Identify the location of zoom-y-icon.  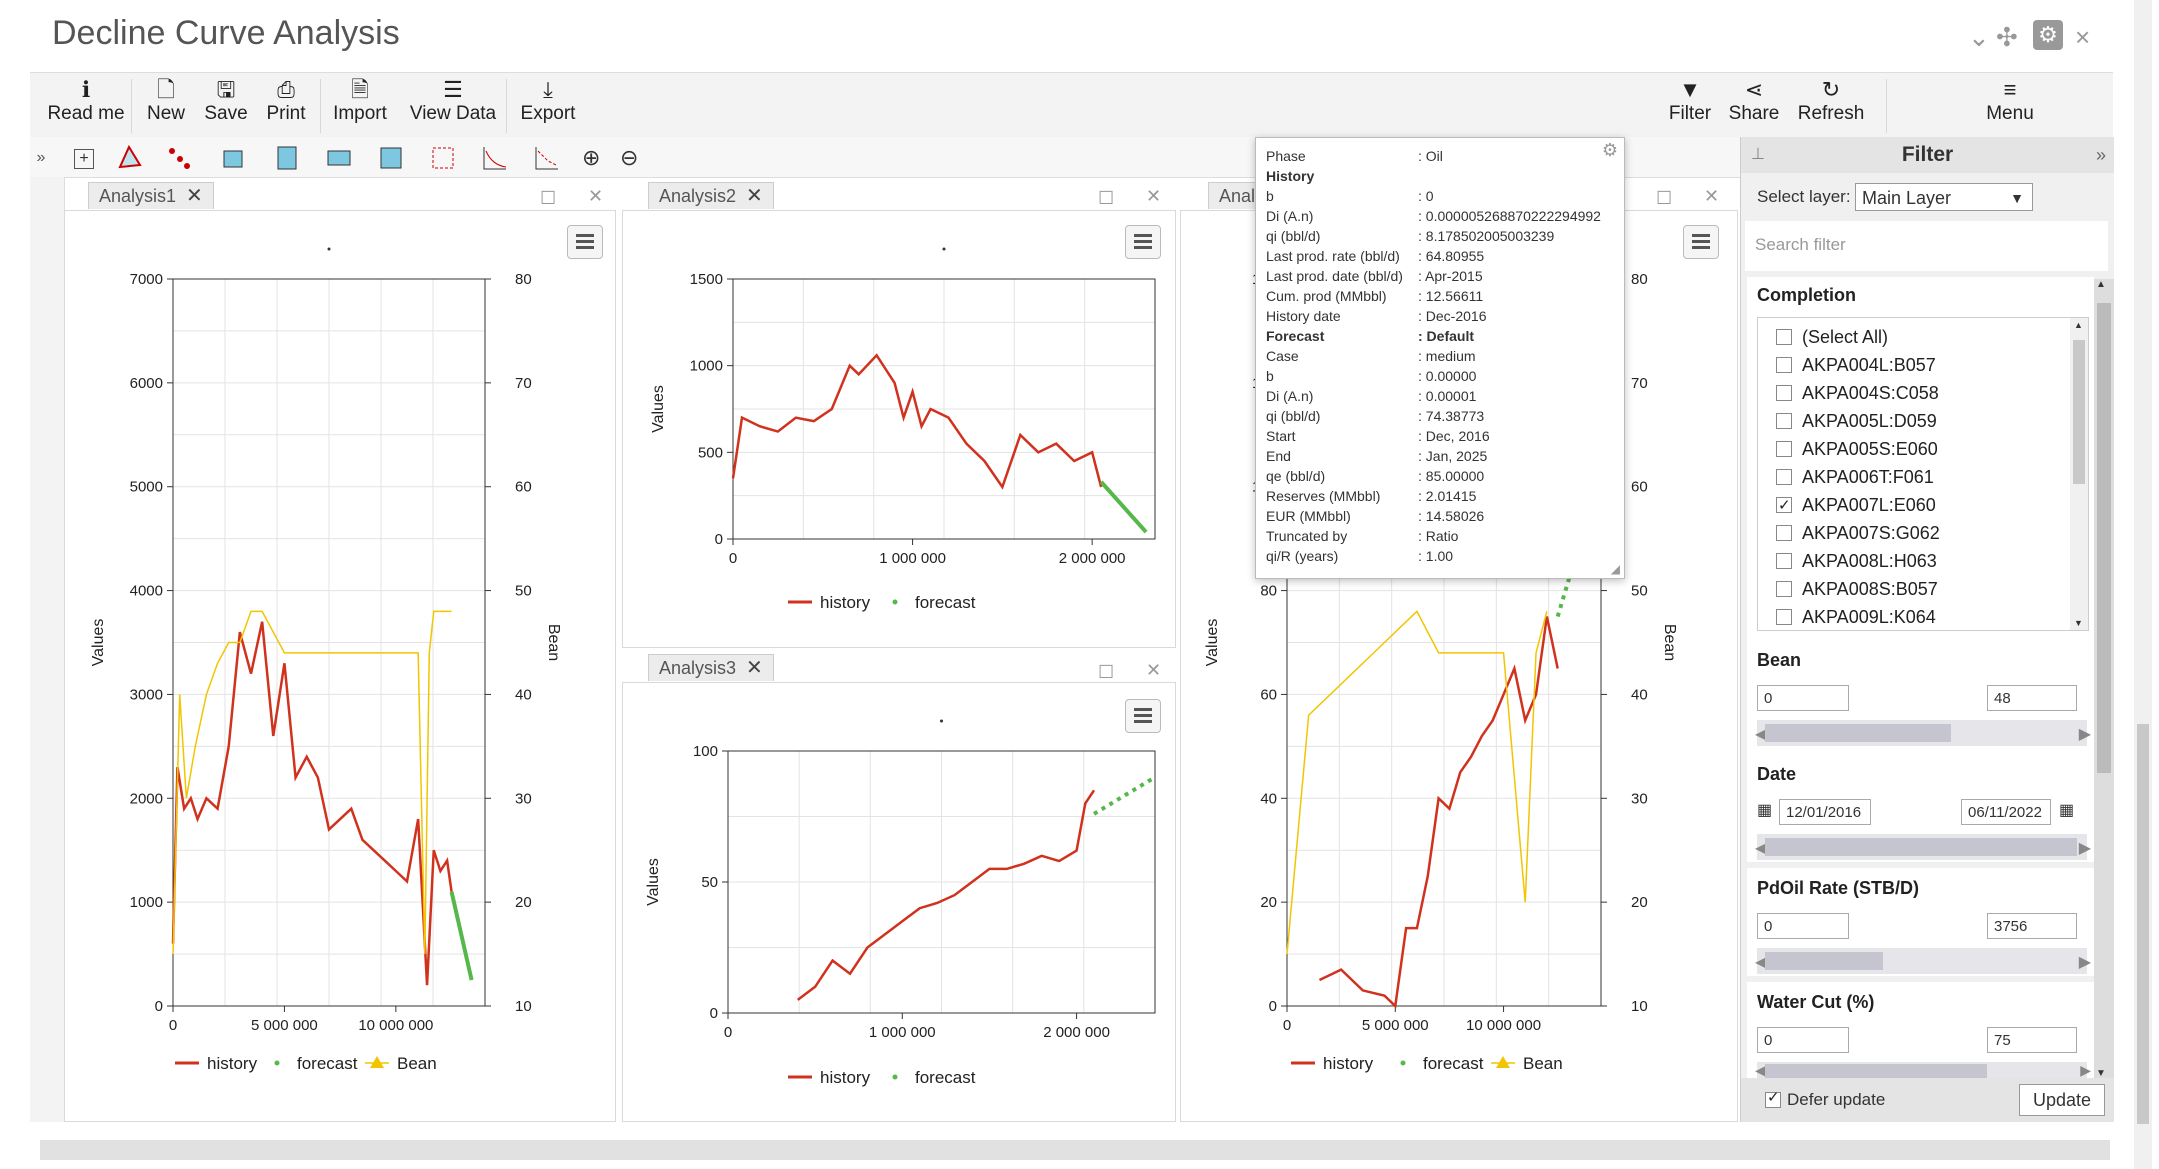
(339, 158).